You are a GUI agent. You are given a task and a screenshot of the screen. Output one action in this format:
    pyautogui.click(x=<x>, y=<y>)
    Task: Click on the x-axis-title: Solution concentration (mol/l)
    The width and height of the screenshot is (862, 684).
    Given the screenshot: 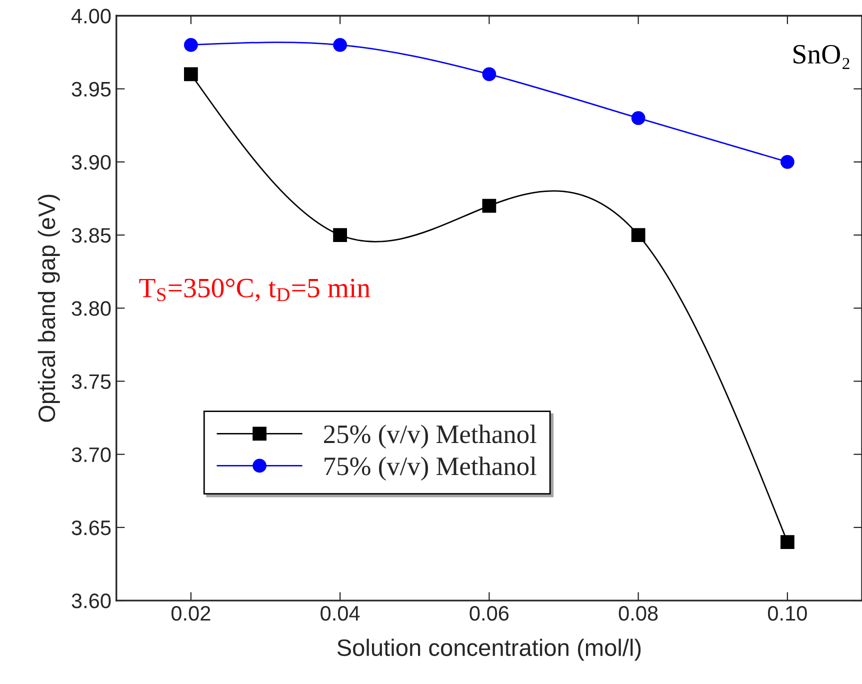 What is the action you would take?
    pyautogui.click(x=489, y=649)
    